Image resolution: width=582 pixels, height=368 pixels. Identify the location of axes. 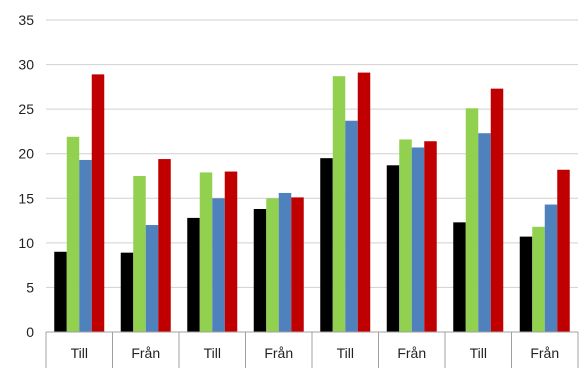
(312, 349).